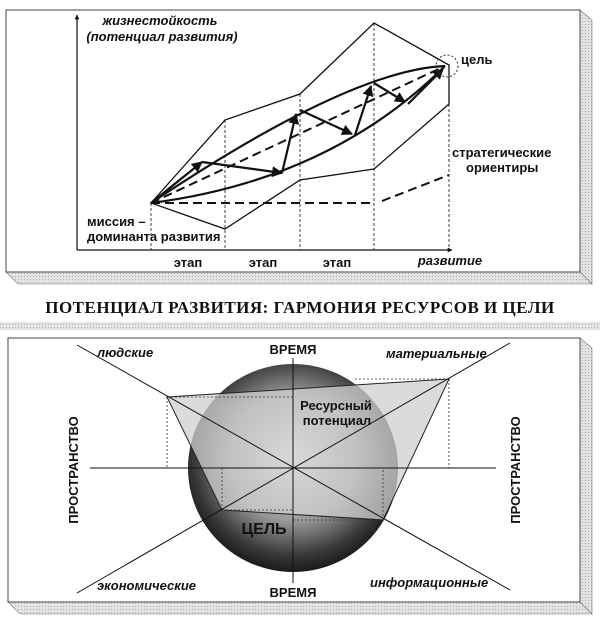  What do you see at coordinates (300, 189) in the screenshot?
I see `strategic-guidelines-line` at bounding box center [300, 189].